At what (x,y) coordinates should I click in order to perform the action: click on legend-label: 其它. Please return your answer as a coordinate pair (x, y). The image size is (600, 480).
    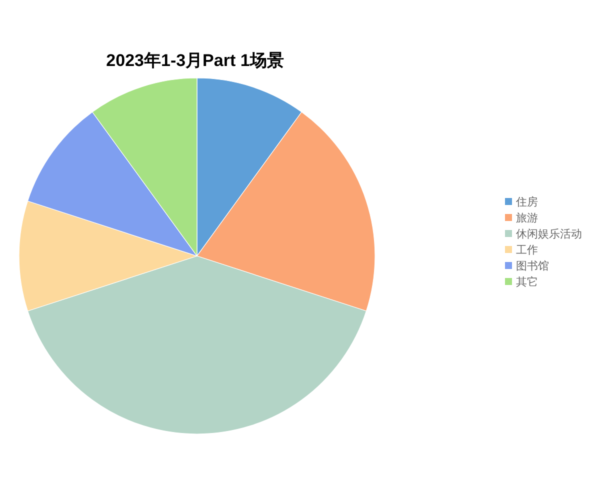
    Looking at the image, I should click on (527, 282).